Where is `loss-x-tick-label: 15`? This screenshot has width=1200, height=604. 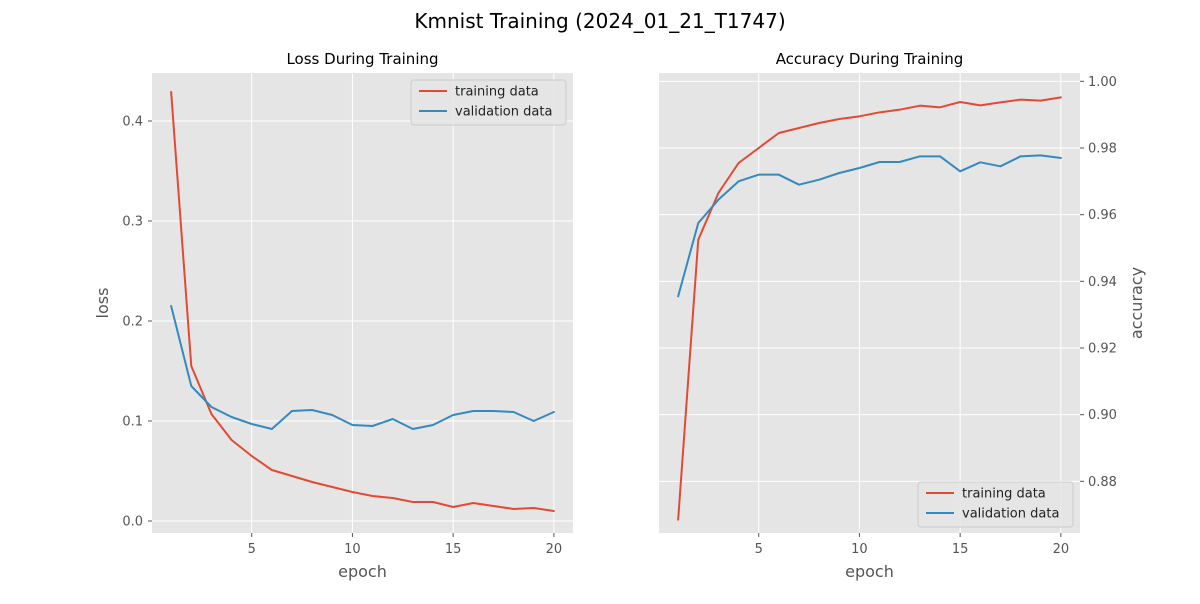
loss-x-tick-label: 15 is located at coordinates (453, 549).